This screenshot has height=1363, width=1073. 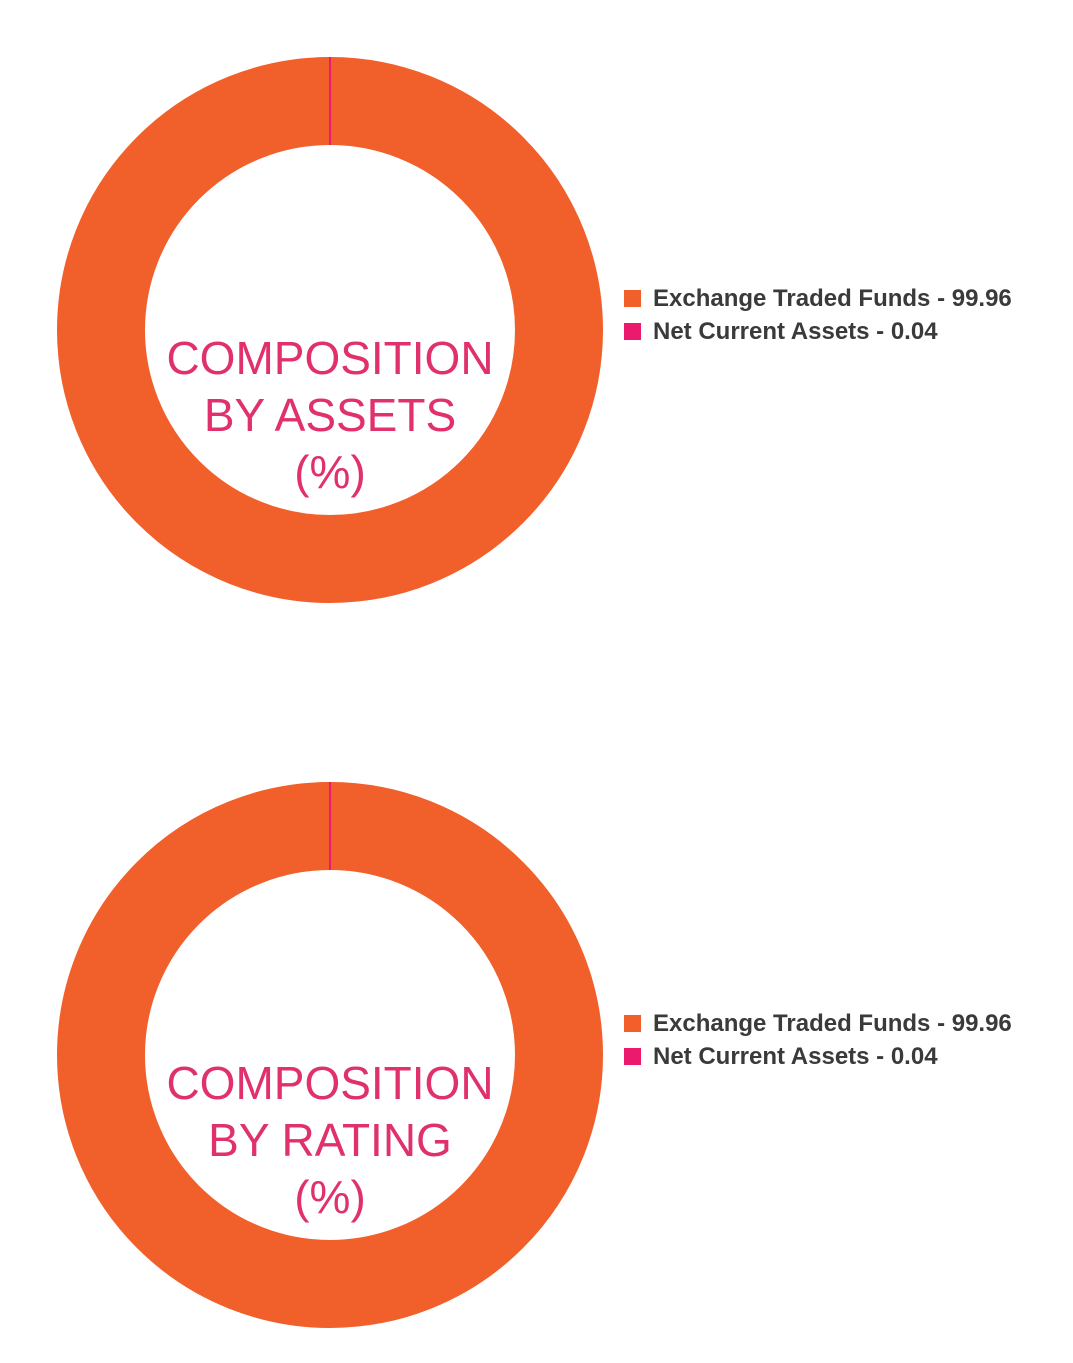 I want to click on chart-title: COMPOSITION BY RATING (%), so click(x=330, y=1140).